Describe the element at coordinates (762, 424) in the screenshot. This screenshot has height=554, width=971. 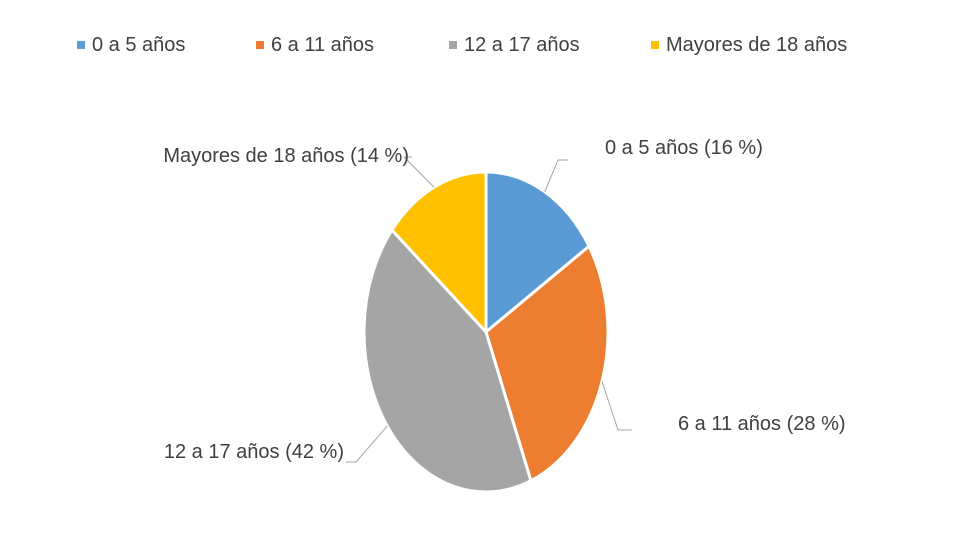
I see `data-label-6-11: 6 a 11 años (28 %)` at that location.